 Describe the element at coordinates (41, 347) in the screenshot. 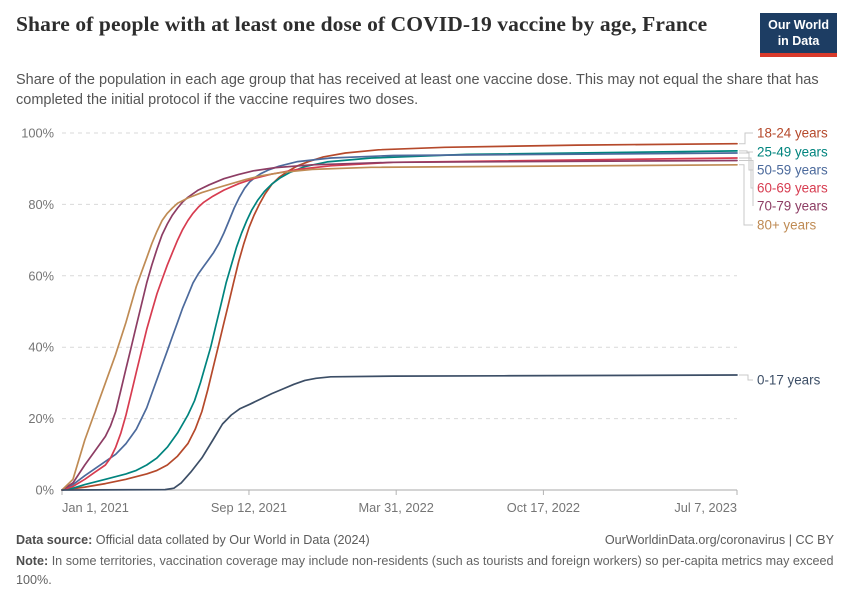

I see `y-tick-40: 40%` at that location.